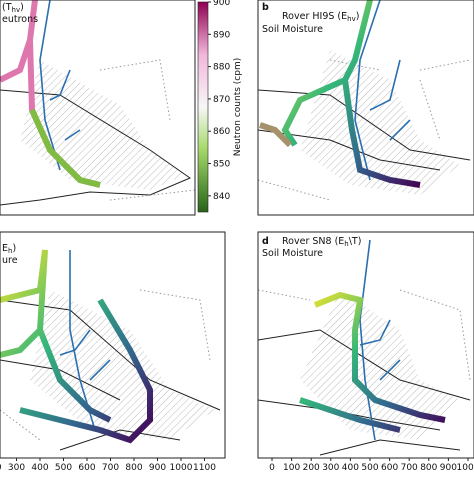 This screenshot has height=478, width=474. What do you see at coordinates (221, 68) in the screenshot?
I see `colorbar-tick-label: 880` at bounding box center [221, 68].